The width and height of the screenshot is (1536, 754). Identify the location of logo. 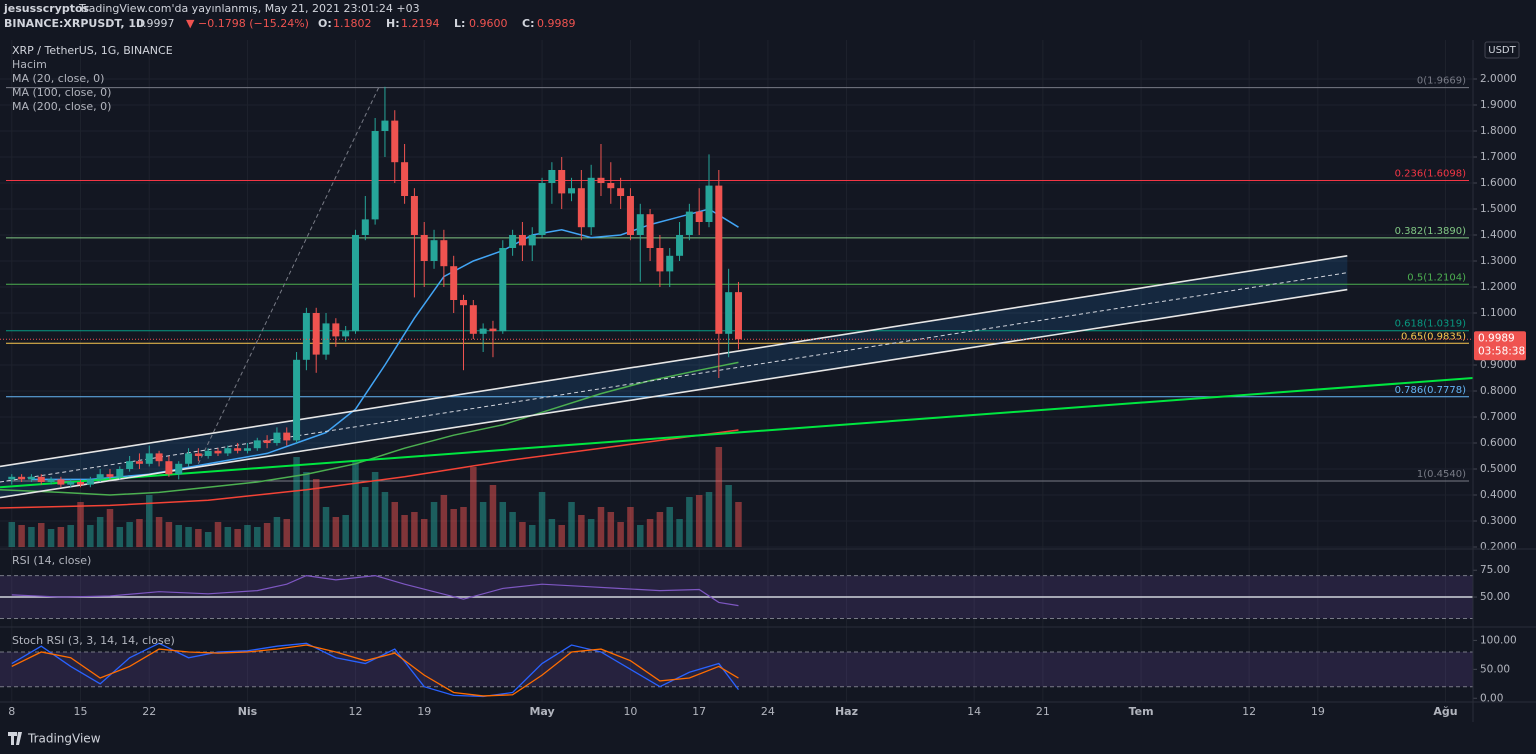
(15, 738).